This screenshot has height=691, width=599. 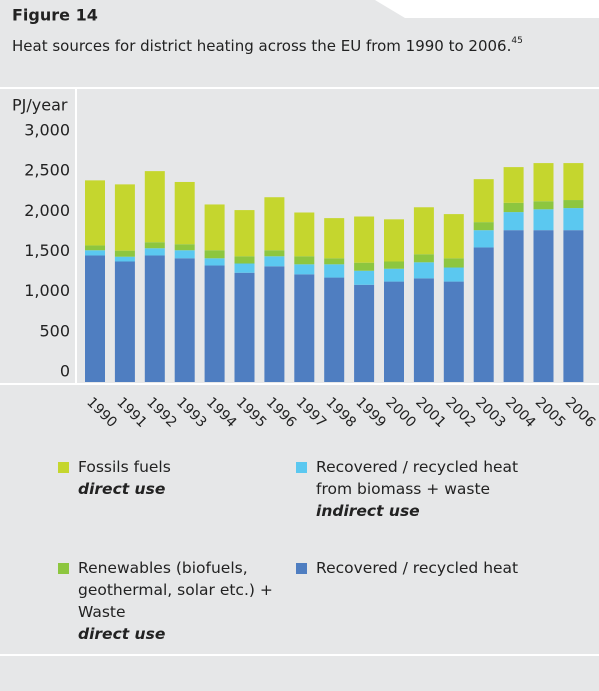 I want to click on x-tick-label: 2006, so click(x=580, y=412).